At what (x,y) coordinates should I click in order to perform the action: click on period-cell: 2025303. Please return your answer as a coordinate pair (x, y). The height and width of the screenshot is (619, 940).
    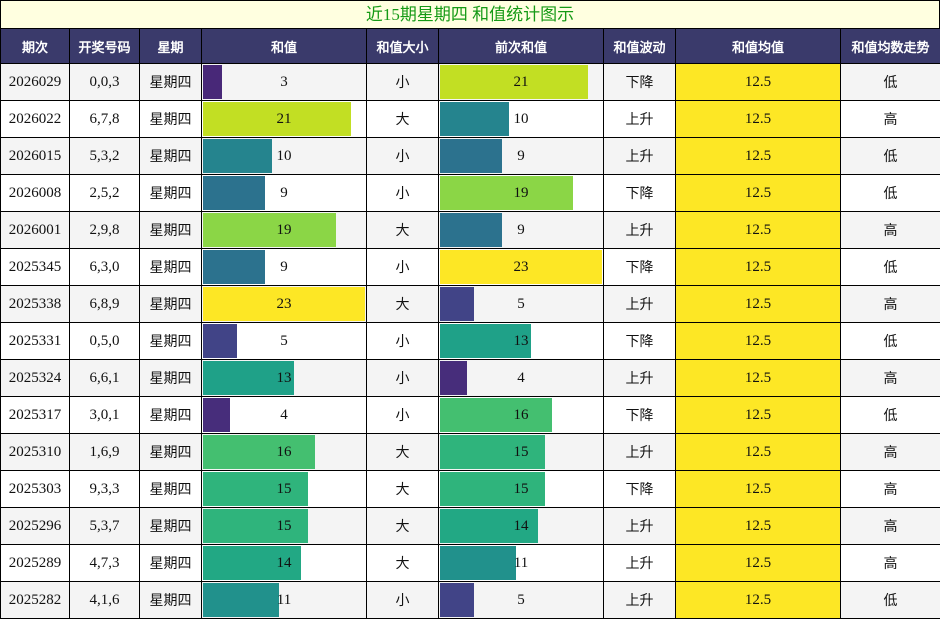
    Looking at the image, I should click on (35, 489).